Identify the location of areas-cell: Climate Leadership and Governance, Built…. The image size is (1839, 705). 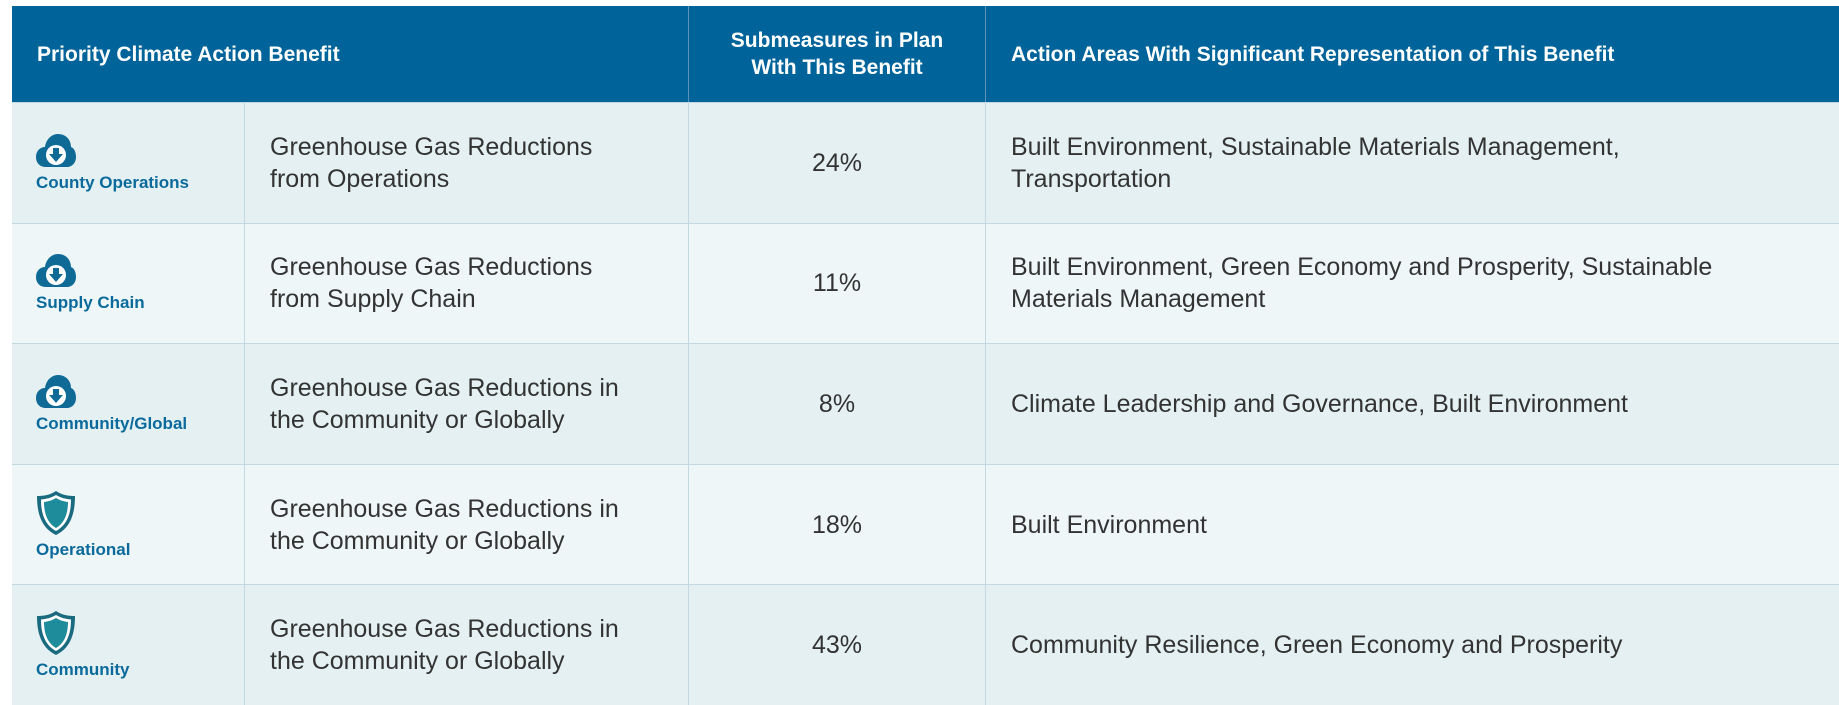
(1412, 403).